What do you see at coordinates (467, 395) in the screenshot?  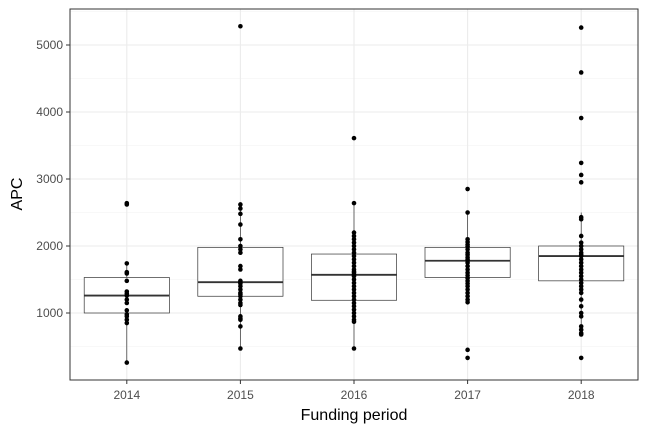 I see `x-tick-label: 2017` at bounding box center [467, 395].